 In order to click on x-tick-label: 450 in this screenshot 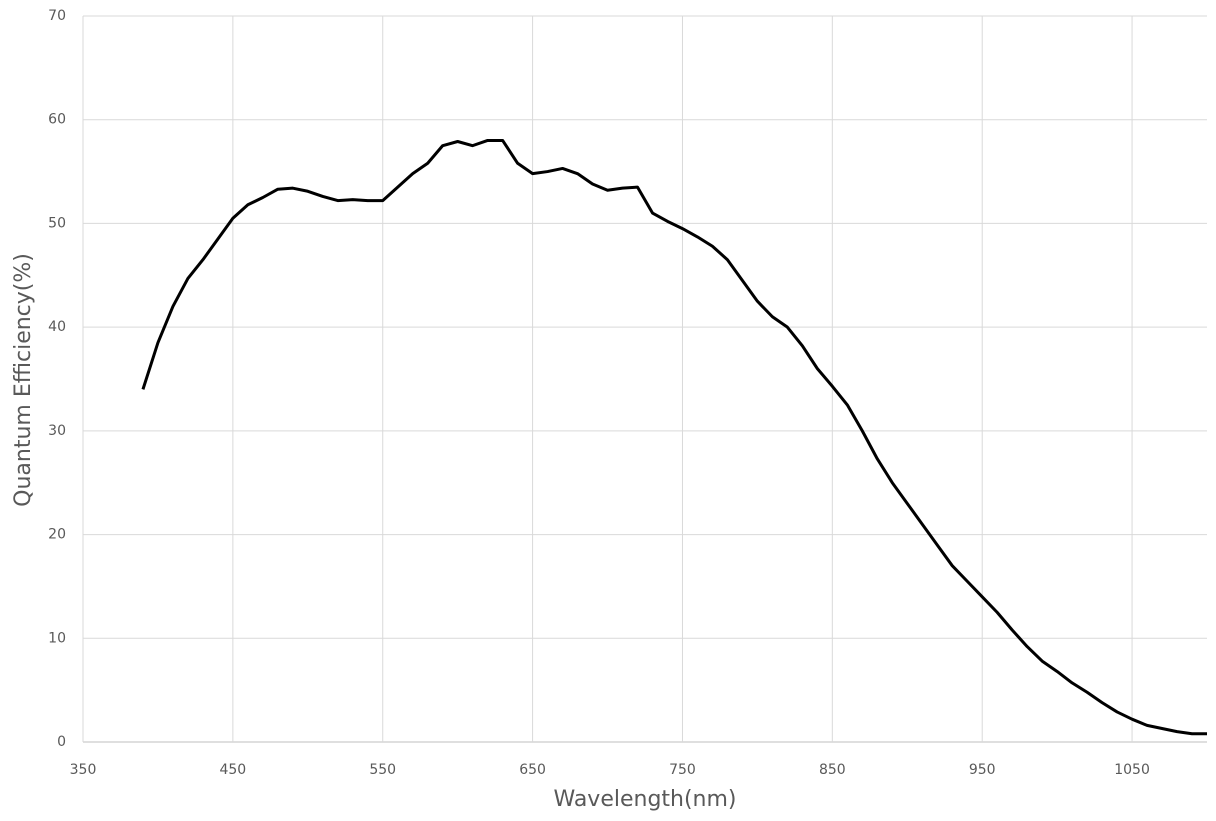, I will do `click(232, 770)`.